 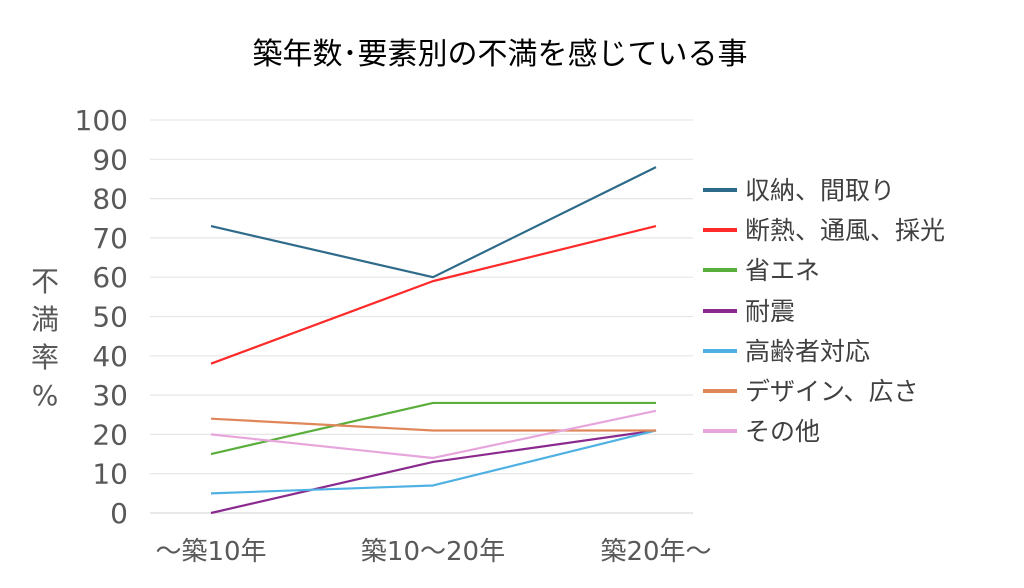 What do you see at coordinates (782, 270) in the screenshot?
I see `legend-label: 省エネ` at bounding box center [782, 270].